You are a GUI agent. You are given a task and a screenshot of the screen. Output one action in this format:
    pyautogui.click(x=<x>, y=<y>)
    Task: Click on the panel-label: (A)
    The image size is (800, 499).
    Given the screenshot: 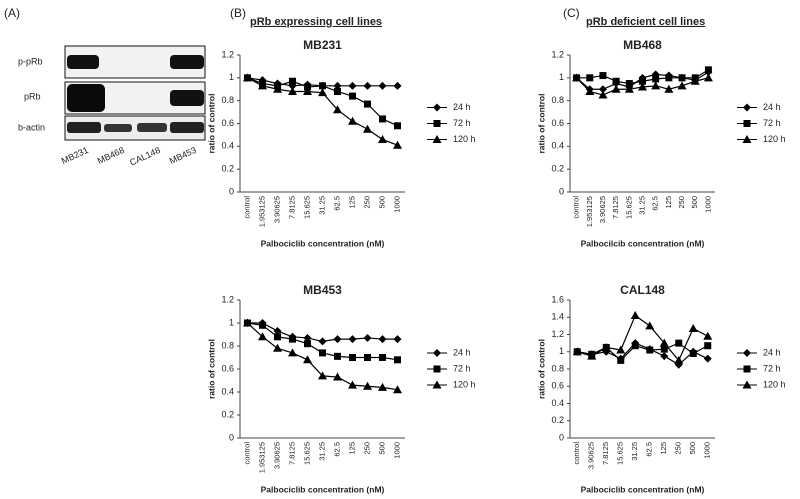 What is the action you would take?
    pyautogui.click(x=12, y=13)
    